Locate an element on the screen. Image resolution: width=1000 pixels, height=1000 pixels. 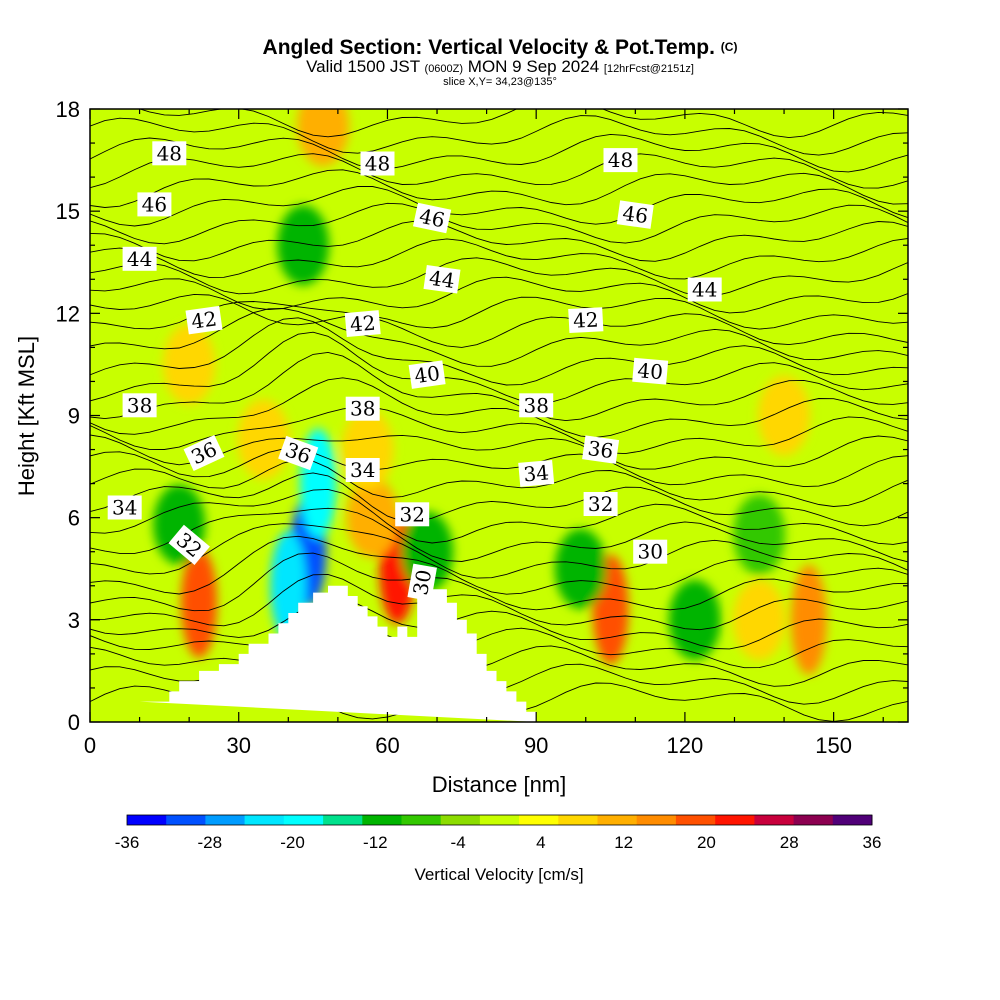
y-tick-label: 9 is located at coordinates (74, 416).